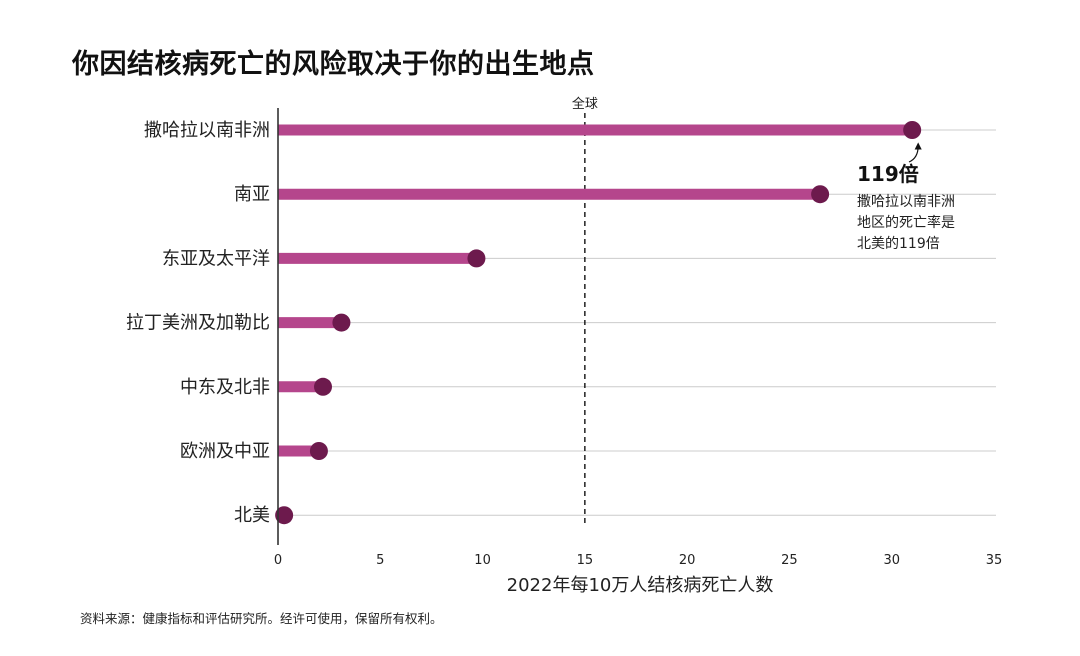 This screenshot has width=1080, height=656. I want to click on x-tick-label: 15, so click(585, 560).